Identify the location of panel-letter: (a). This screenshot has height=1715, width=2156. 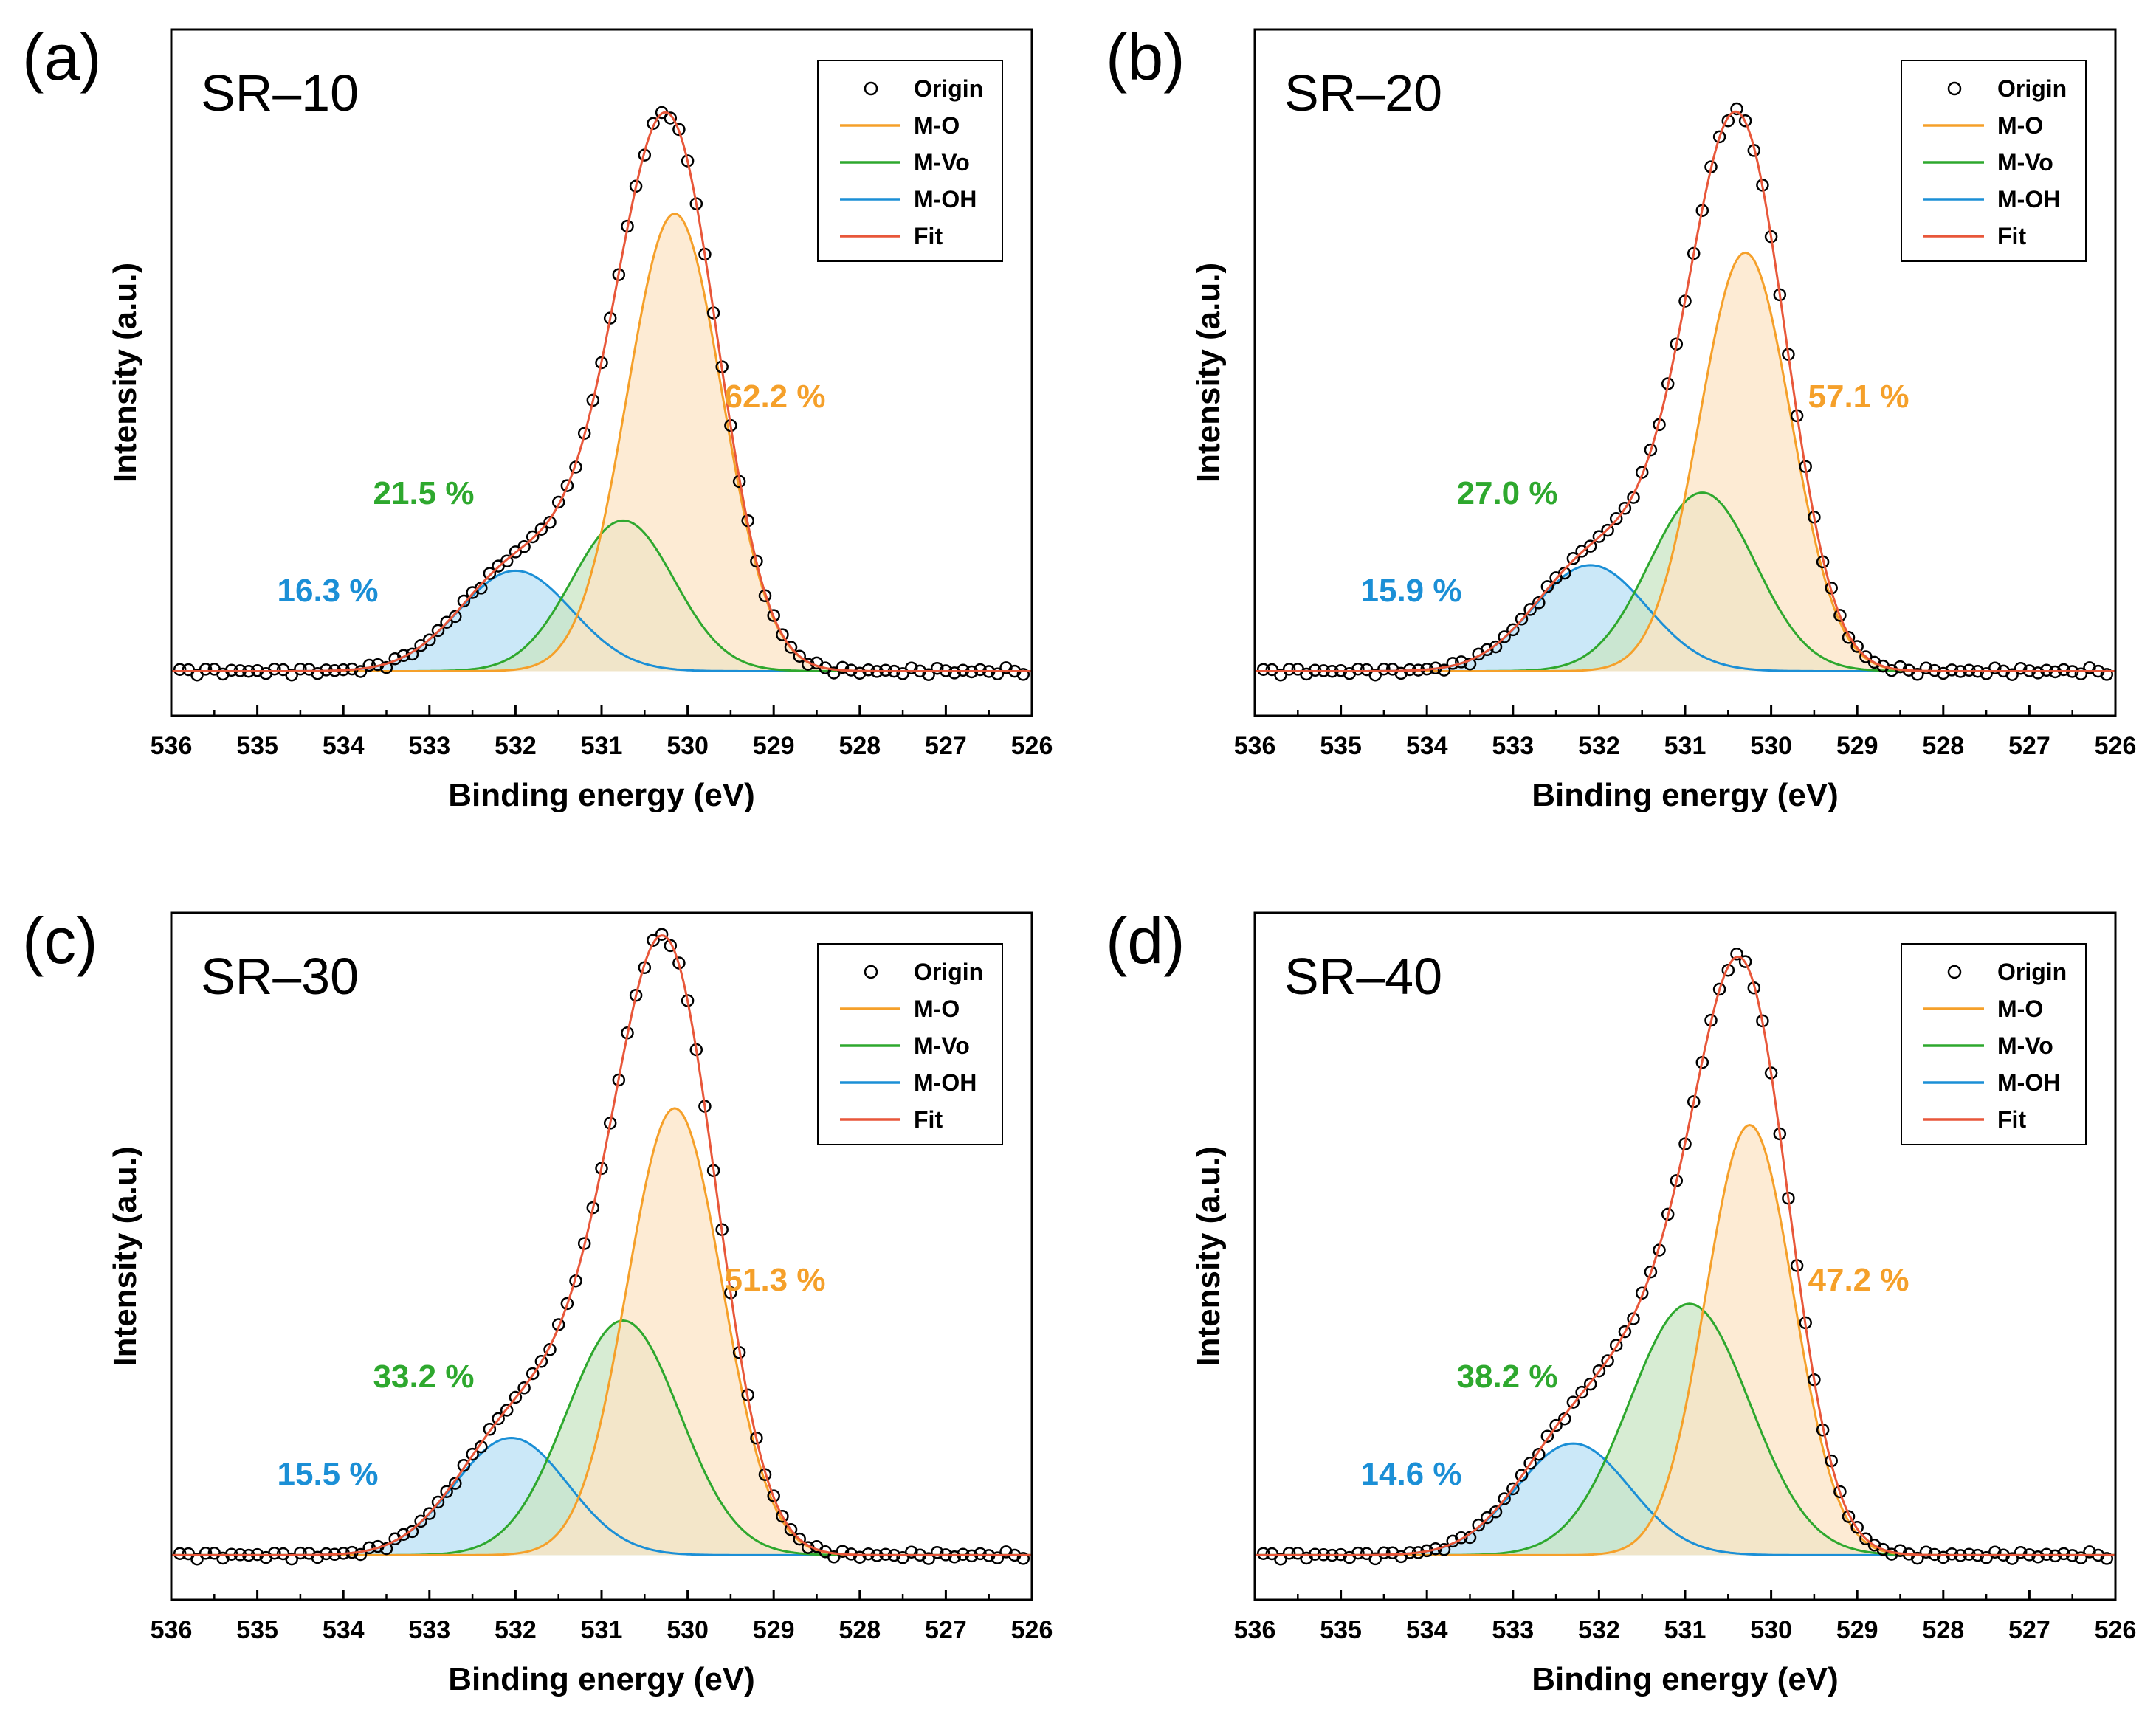
(62, 57).